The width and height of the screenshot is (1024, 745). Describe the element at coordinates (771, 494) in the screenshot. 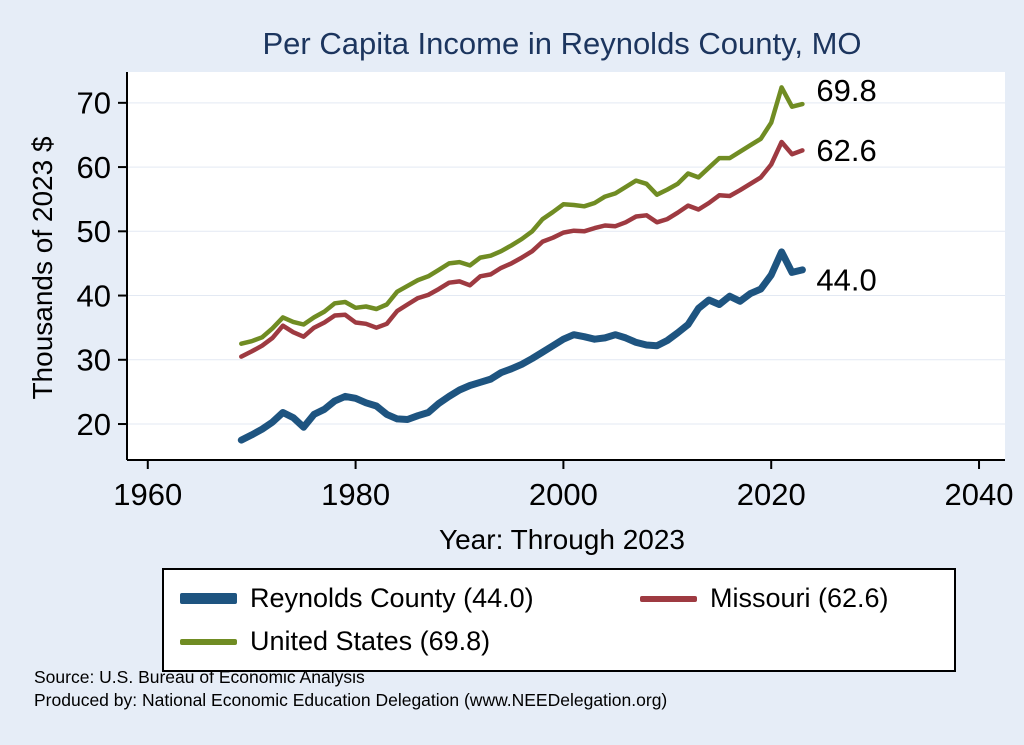

I see `x-tick-label: 2020` at that location.